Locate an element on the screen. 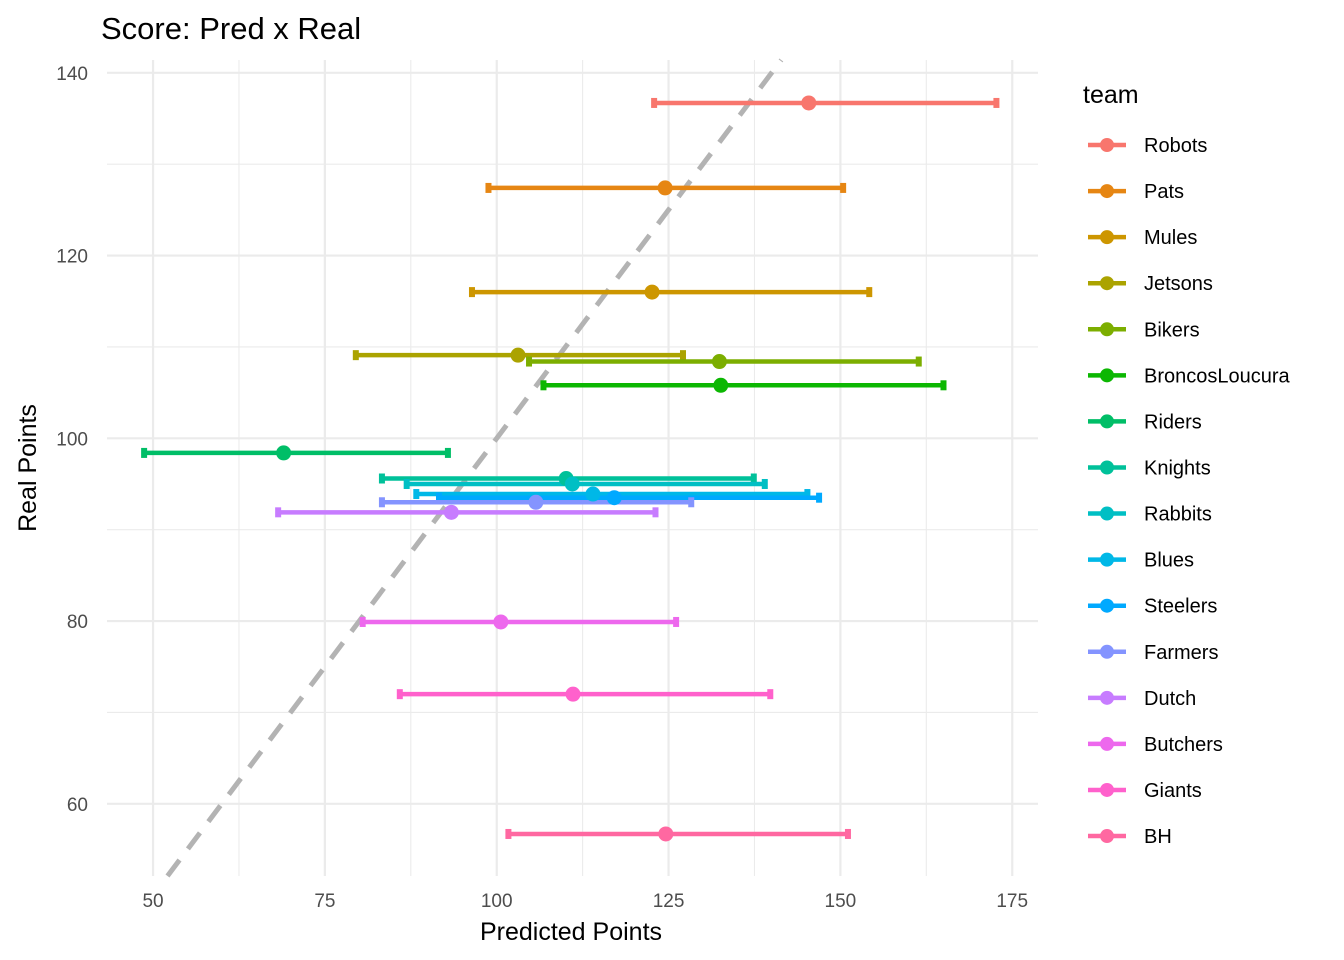 This screenshot has width=1344, height=960. errorbar-steelers is located at coordinates (629, 497).